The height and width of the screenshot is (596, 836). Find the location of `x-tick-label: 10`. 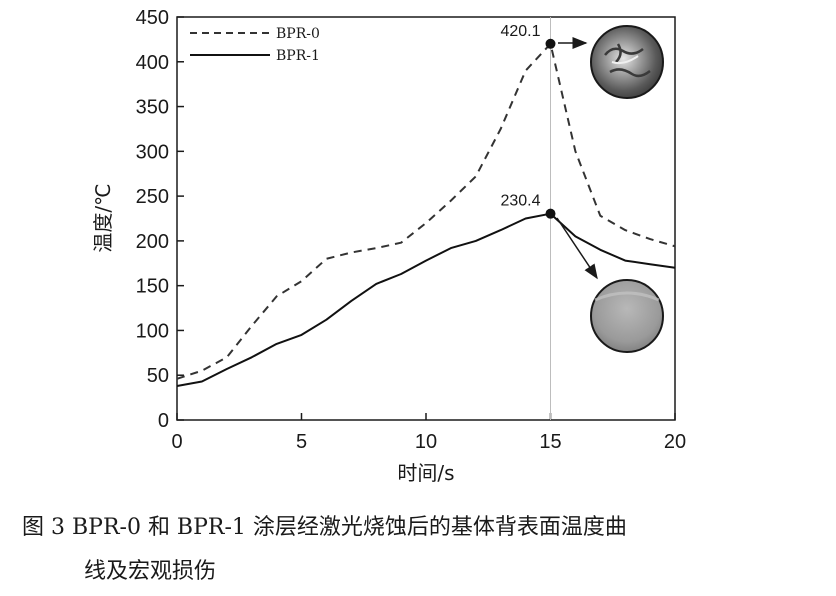

x-tick-label: 10 is located at coordinates (426, 442).